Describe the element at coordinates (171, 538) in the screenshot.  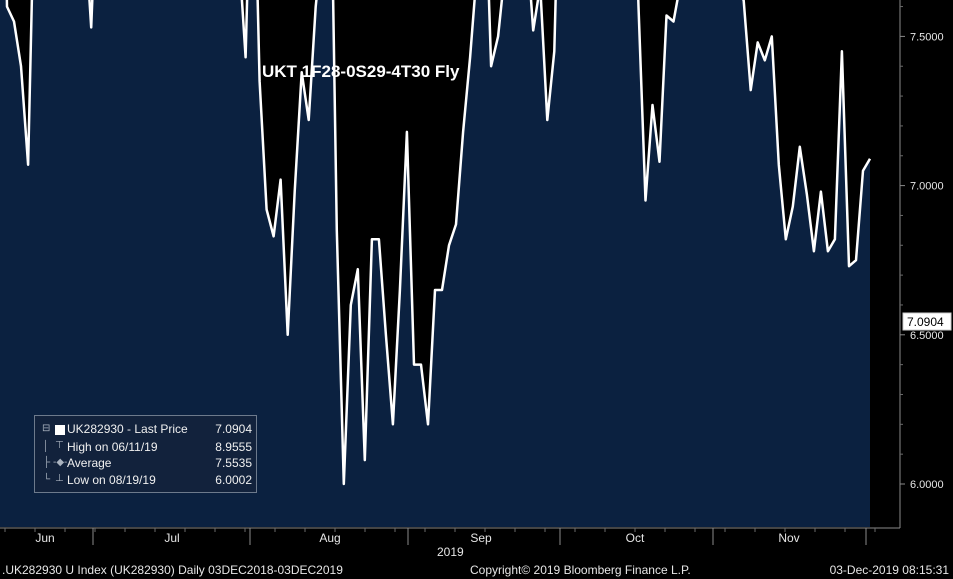
I see `x-tick-label: Jul` at that location.